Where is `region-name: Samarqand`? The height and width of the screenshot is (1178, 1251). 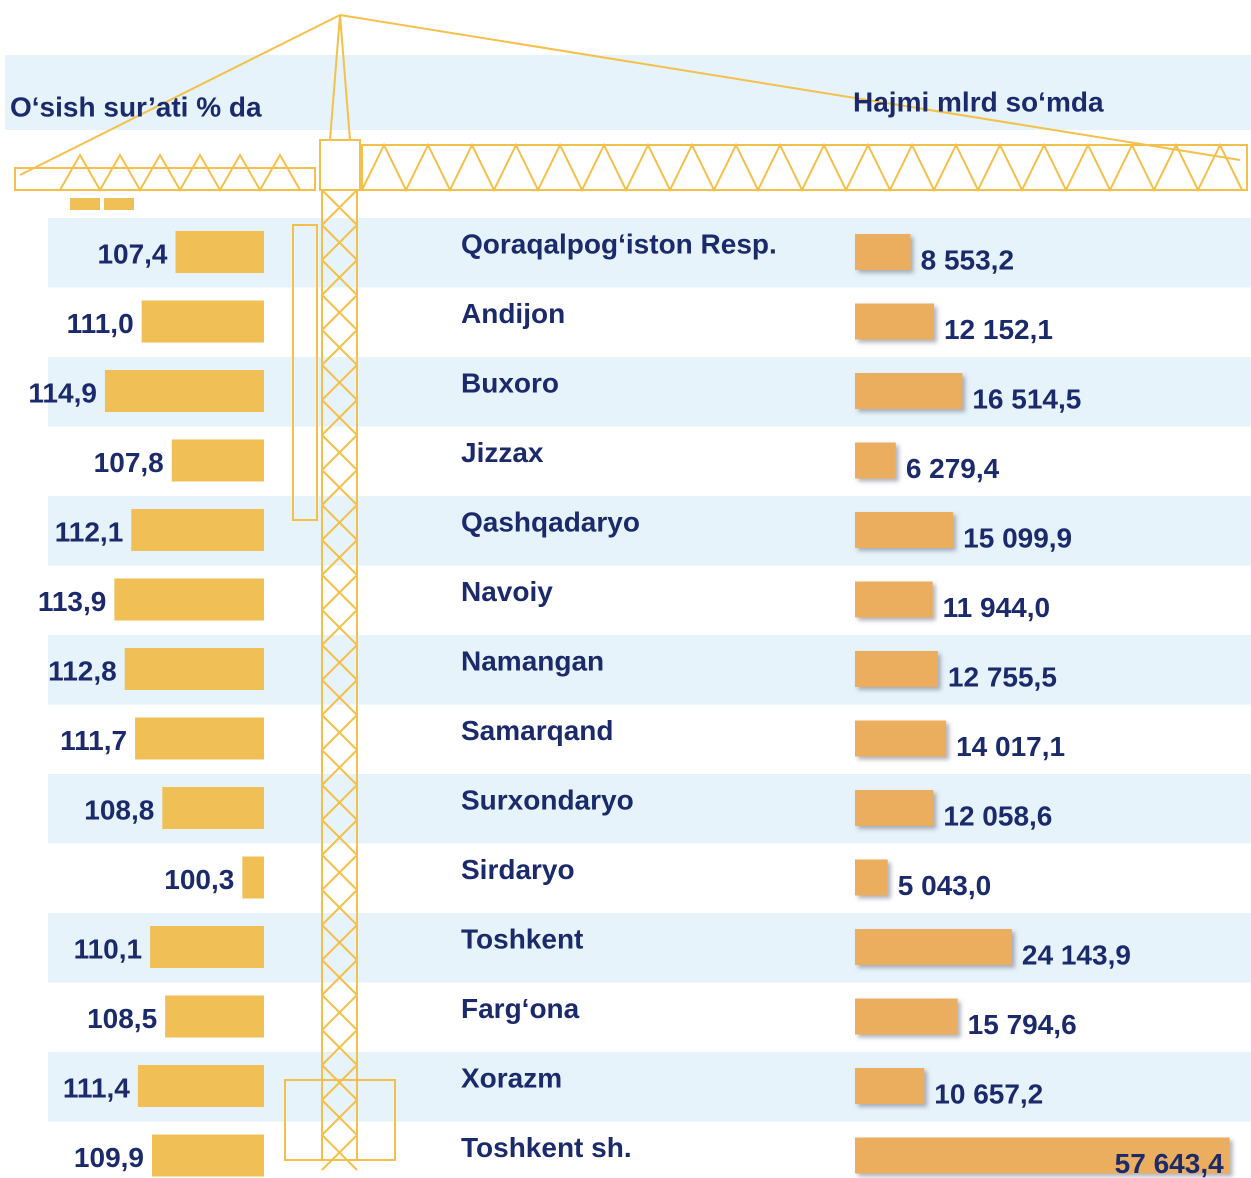
region-name: Samarqand is located at coordinates (537, 730).